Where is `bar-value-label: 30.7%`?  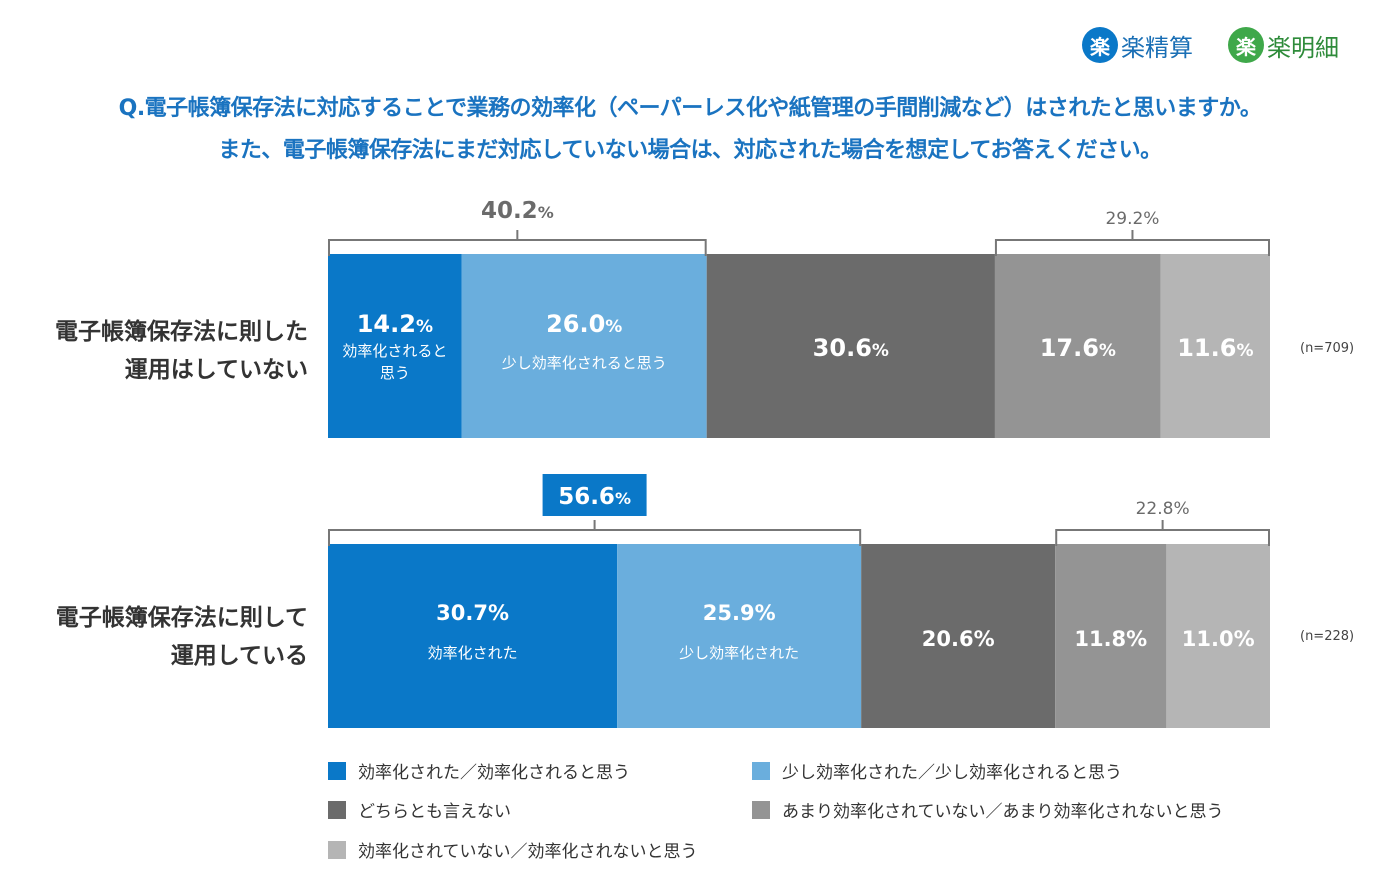
bar-value-label: 30.7% is located at coordinates (472, 613).